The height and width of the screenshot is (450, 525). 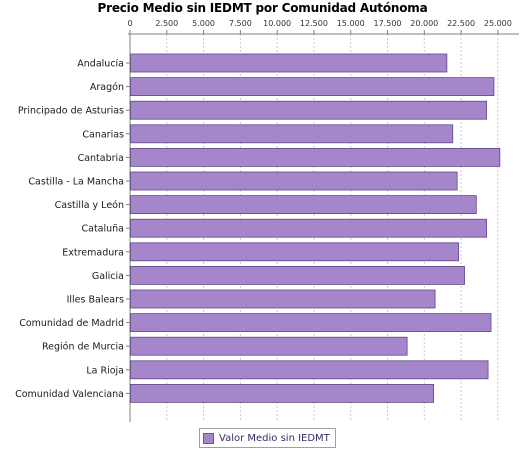 I want to click on legend: Valor Medio sin IEDMT, so click(x=267, y=438).